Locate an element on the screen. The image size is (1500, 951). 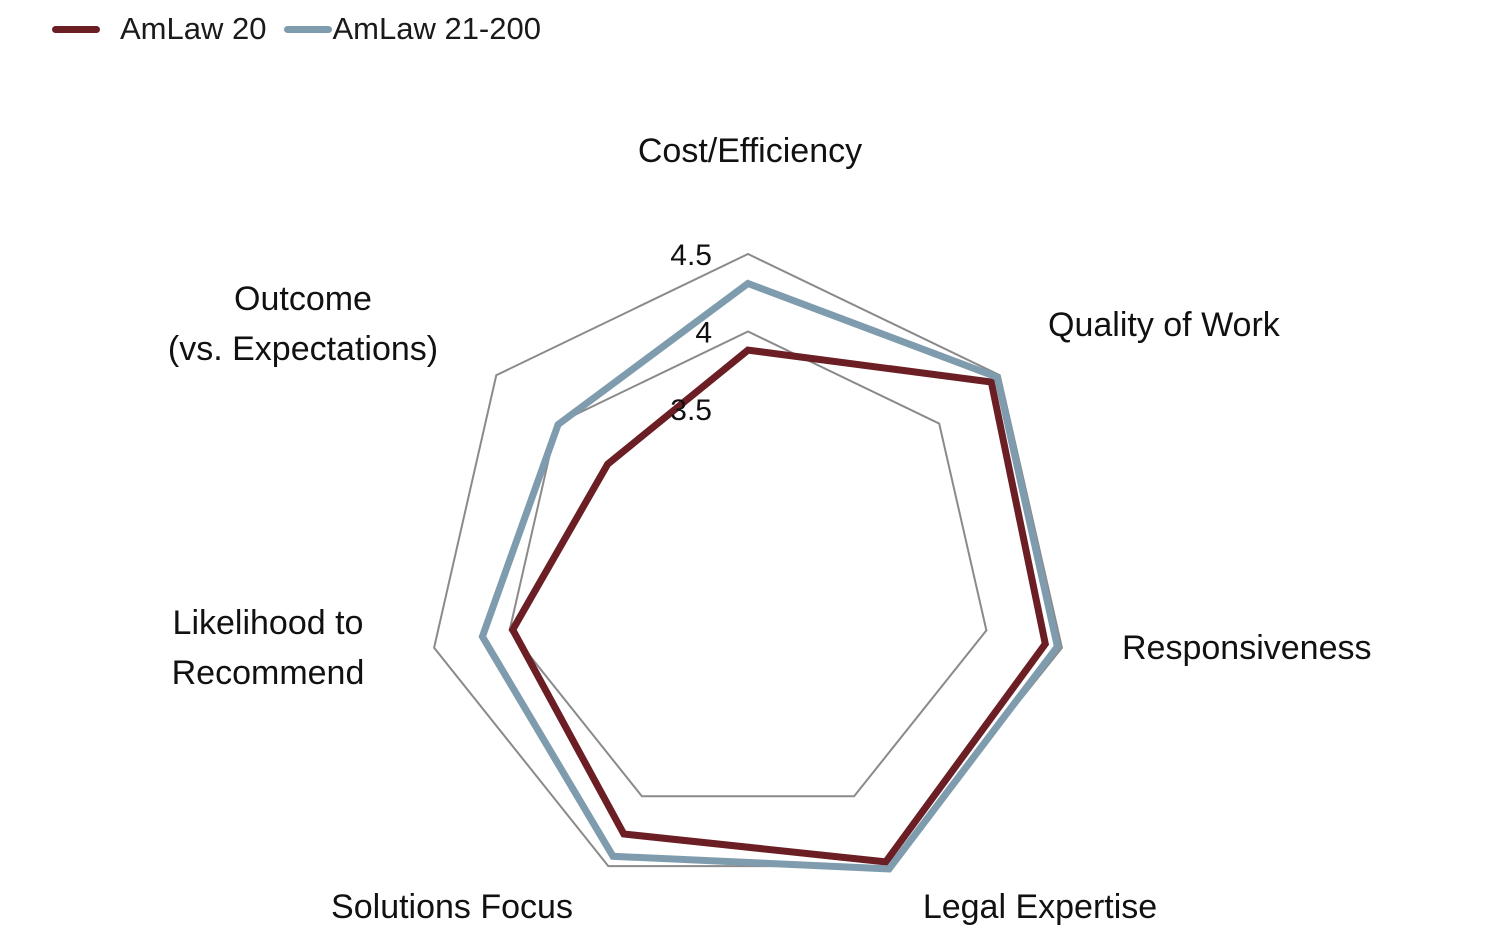
axis-label-line: Cost/Efficiency is located at coordinates (750, 151).